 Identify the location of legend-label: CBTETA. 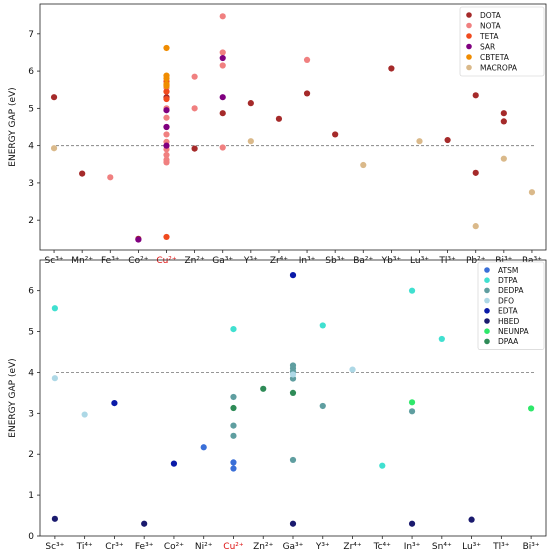
(495, 57).